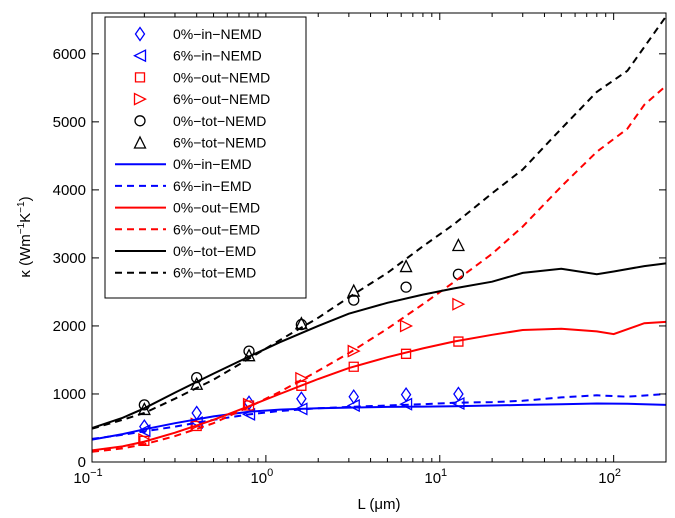 The width and height of the screenshot is (675, 518). I want to click on y-tick-label: 2000, so click(69, 326).